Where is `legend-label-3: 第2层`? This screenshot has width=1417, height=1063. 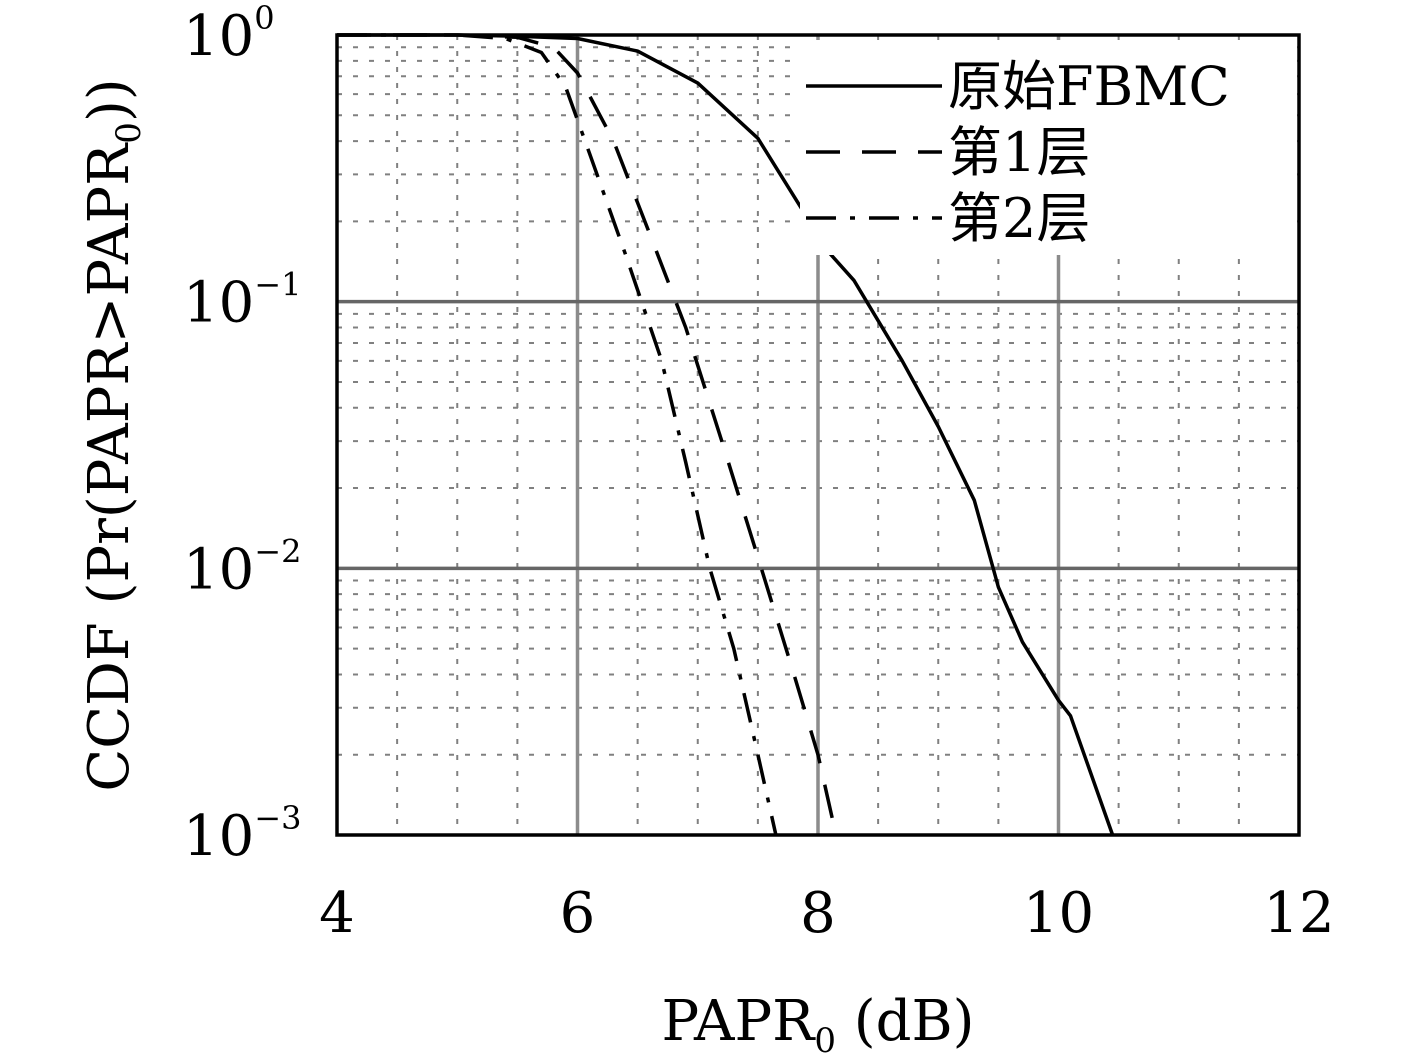
legend-label-3: 第2层 is located at coordinates (1019, 218).